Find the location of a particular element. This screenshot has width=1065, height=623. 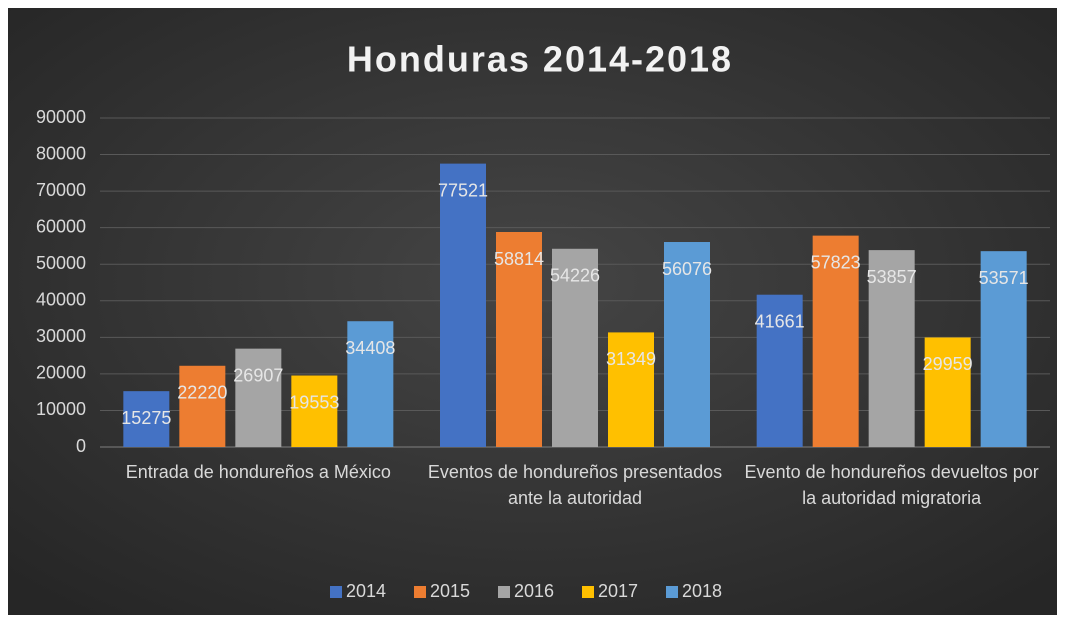

data-label: 34408 is located at coordinates (370, 348).